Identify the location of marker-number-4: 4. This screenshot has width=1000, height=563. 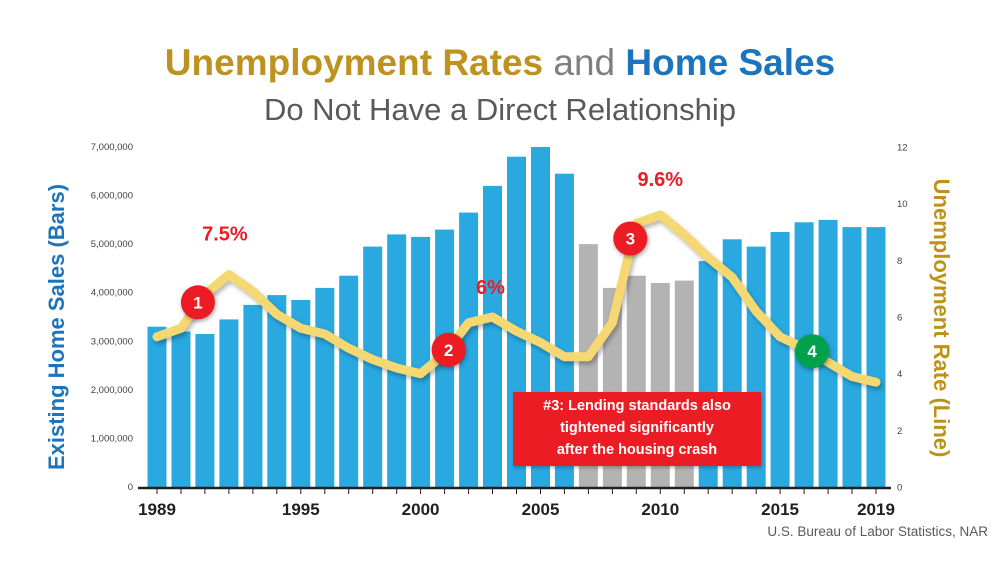
(812, 351).